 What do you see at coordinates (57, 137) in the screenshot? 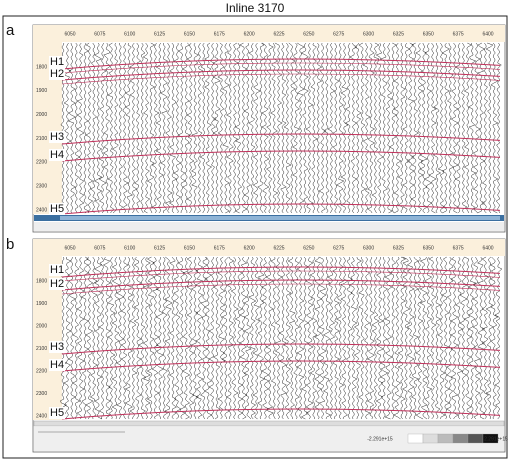
I see `horizon-label: H3` at bounding box center [57, 137].